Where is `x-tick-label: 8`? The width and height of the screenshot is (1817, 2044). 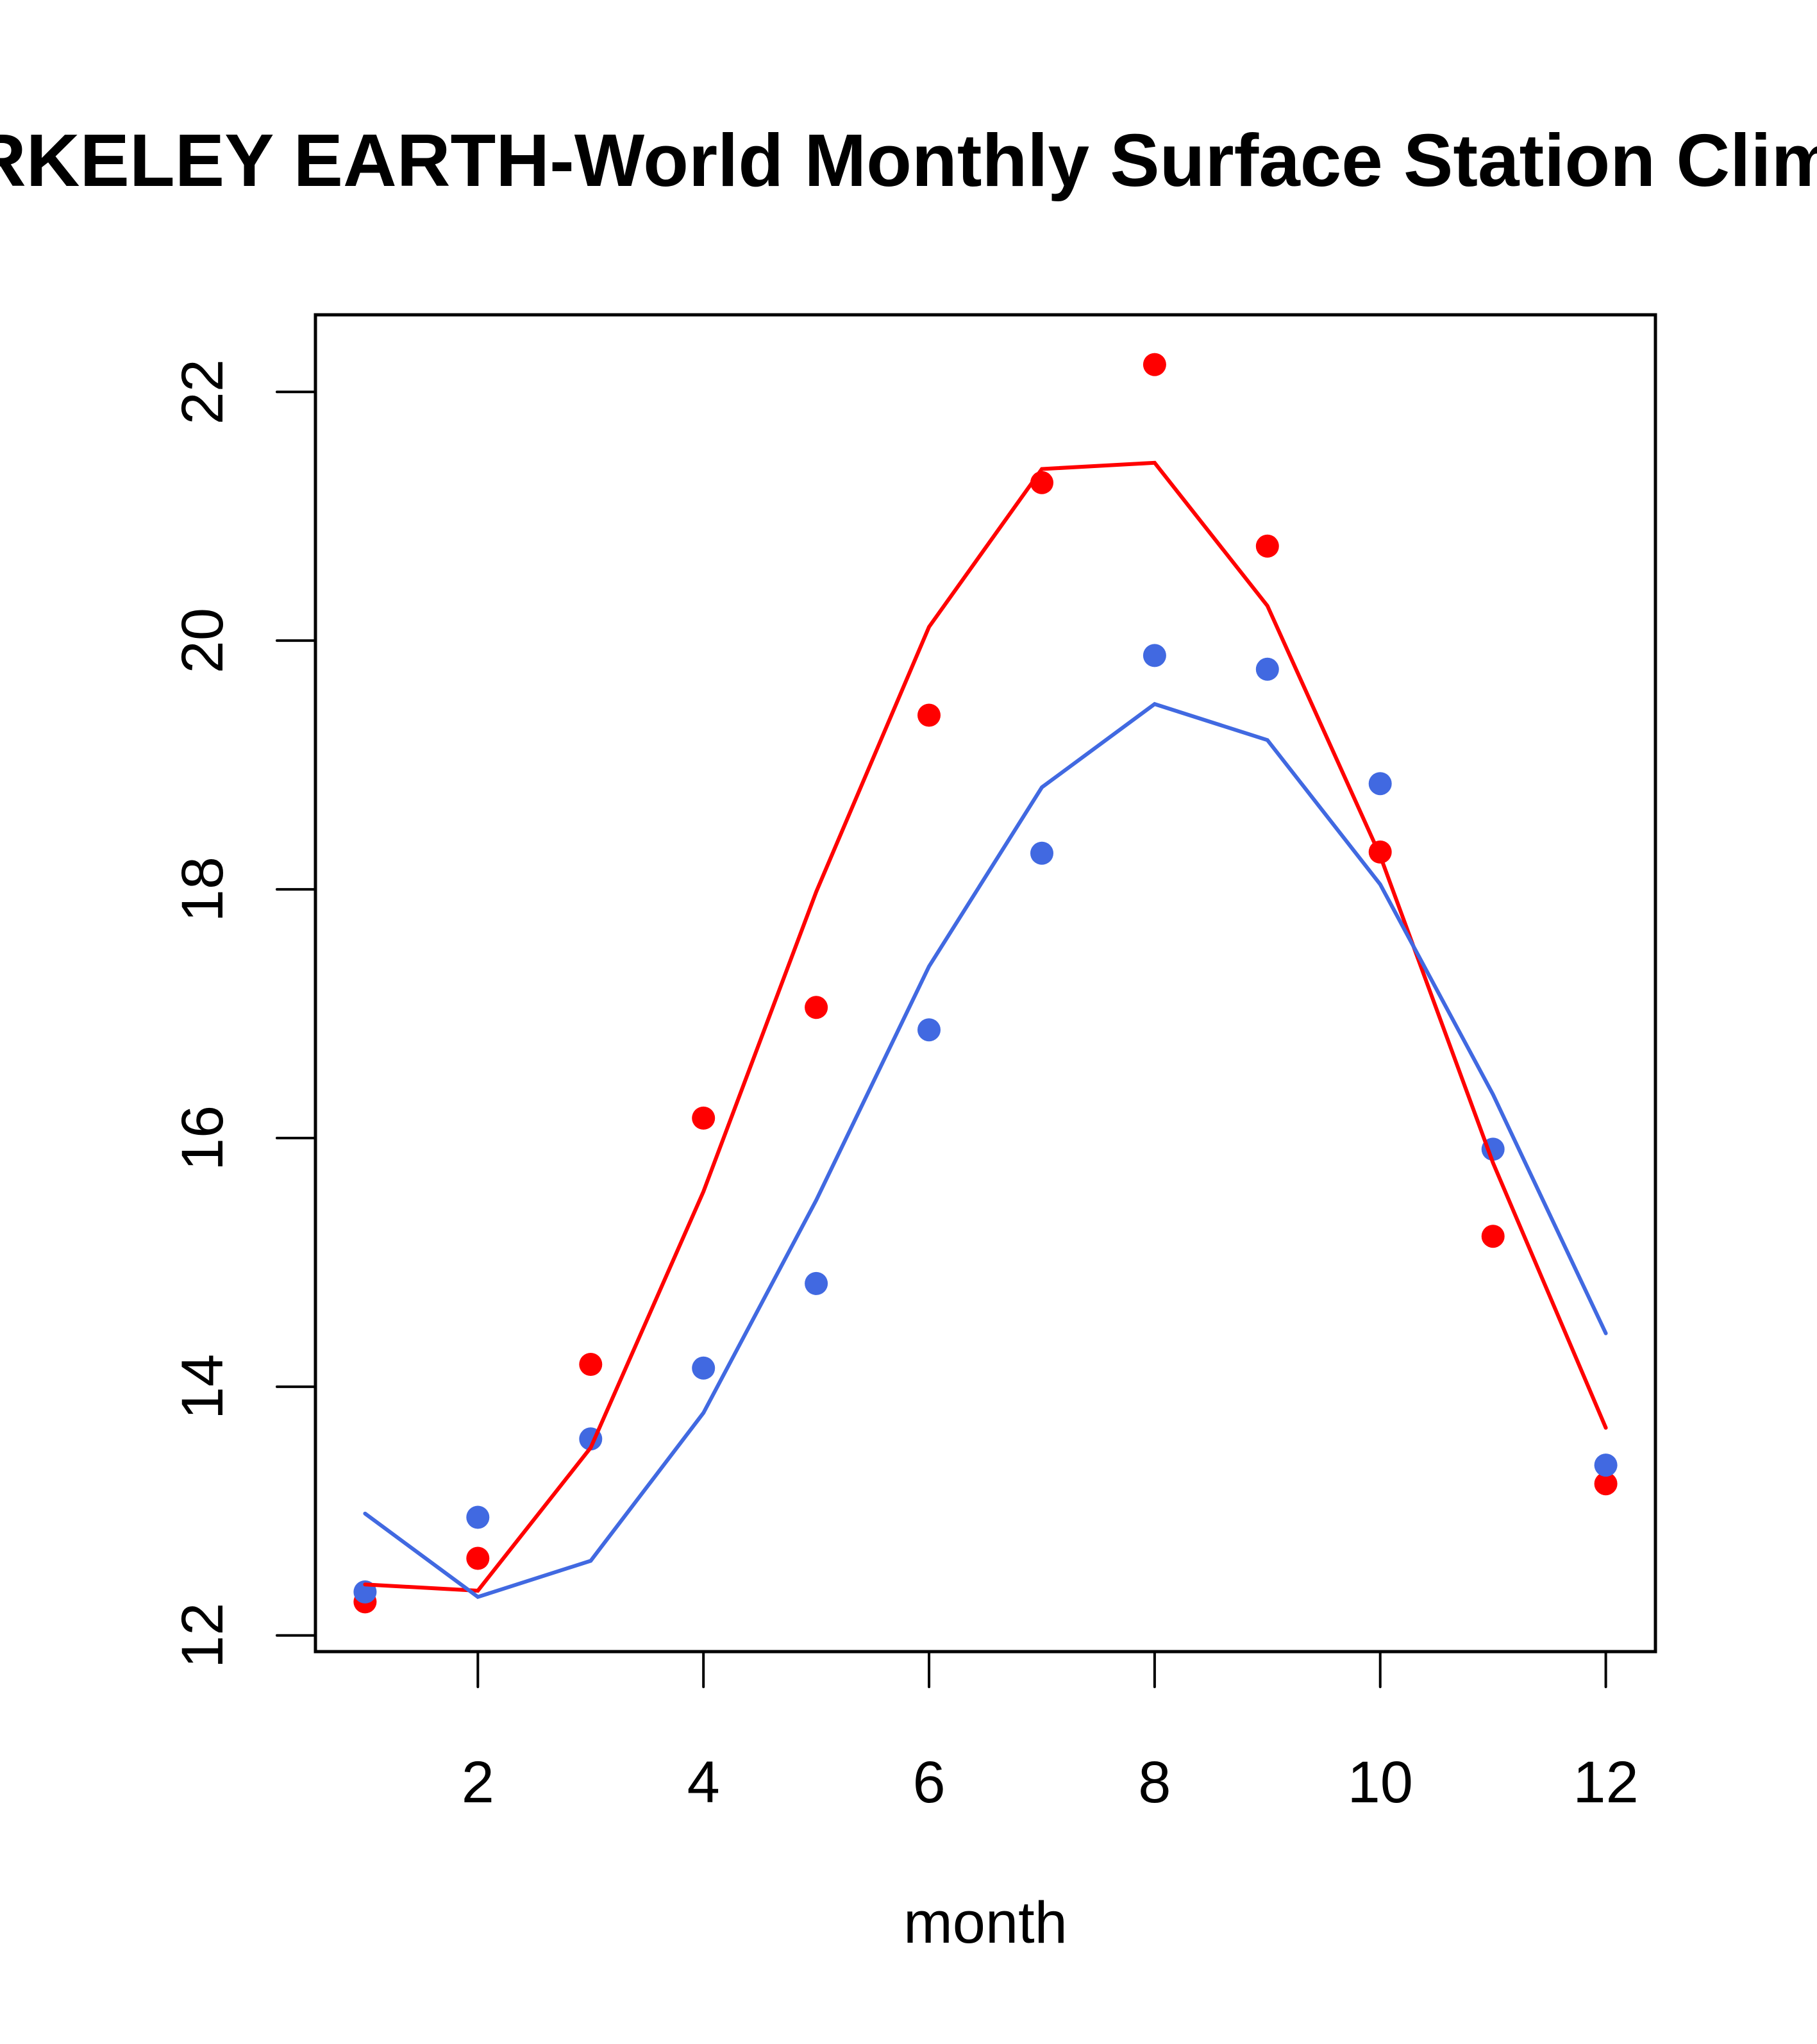
x-tick-label: 8 is located at coordinates (1154, 1783).